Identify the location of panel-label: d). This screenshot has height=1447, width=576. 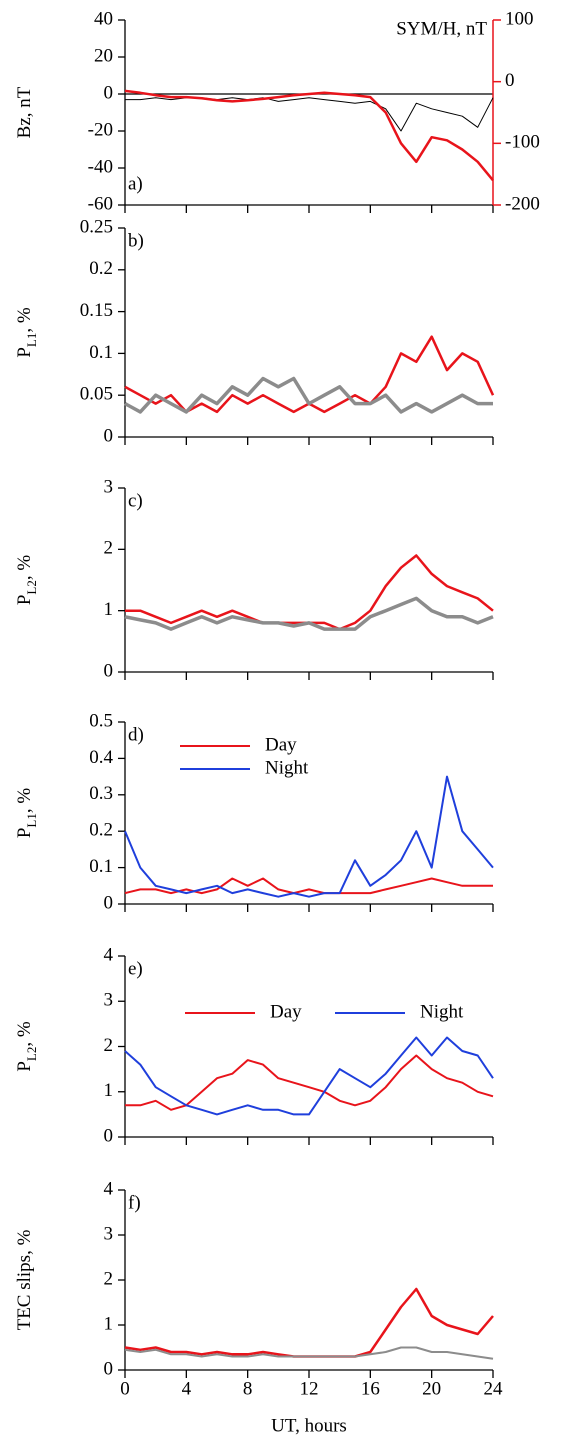
(136, 734).